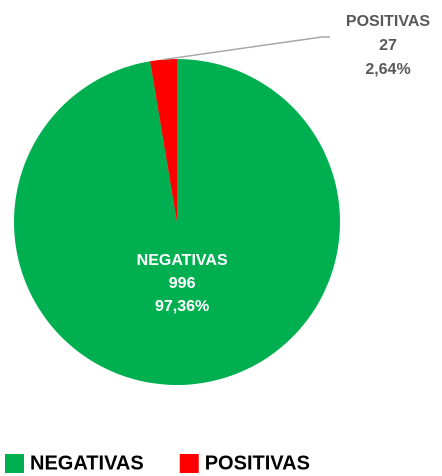  I want to click on pie-slice, so click(163, 140).